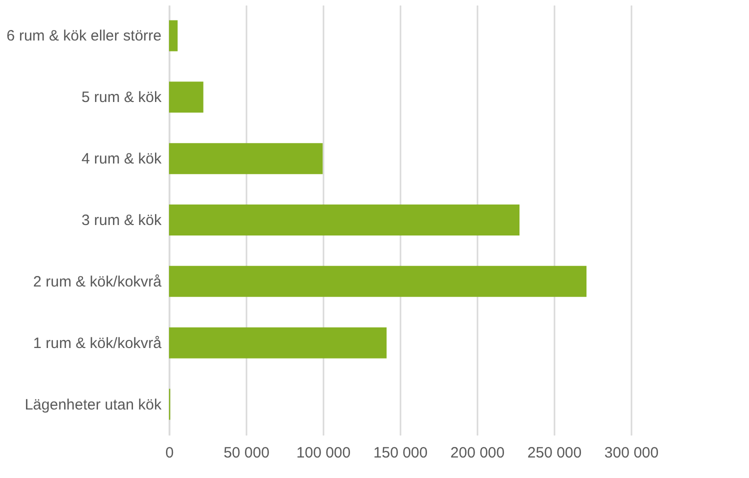  I want to click on y-tick-label: 5 rum & kök, so click(121, 97).